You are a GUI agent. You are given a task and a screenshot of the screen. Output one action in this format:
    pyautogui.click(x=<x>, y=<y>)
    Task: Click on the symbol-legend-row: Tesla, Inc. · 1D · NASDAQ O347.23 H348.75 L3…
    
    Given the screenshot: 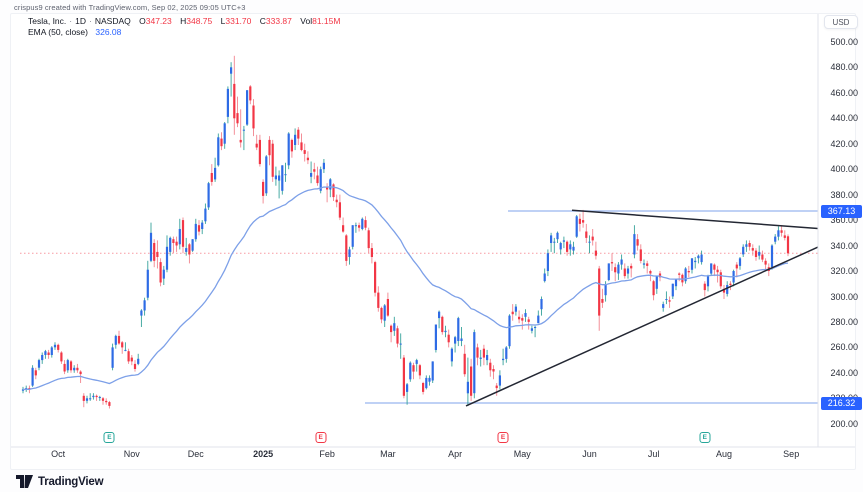 What is the action you would take?
    pyautogui.click(x=184, y=21)
    